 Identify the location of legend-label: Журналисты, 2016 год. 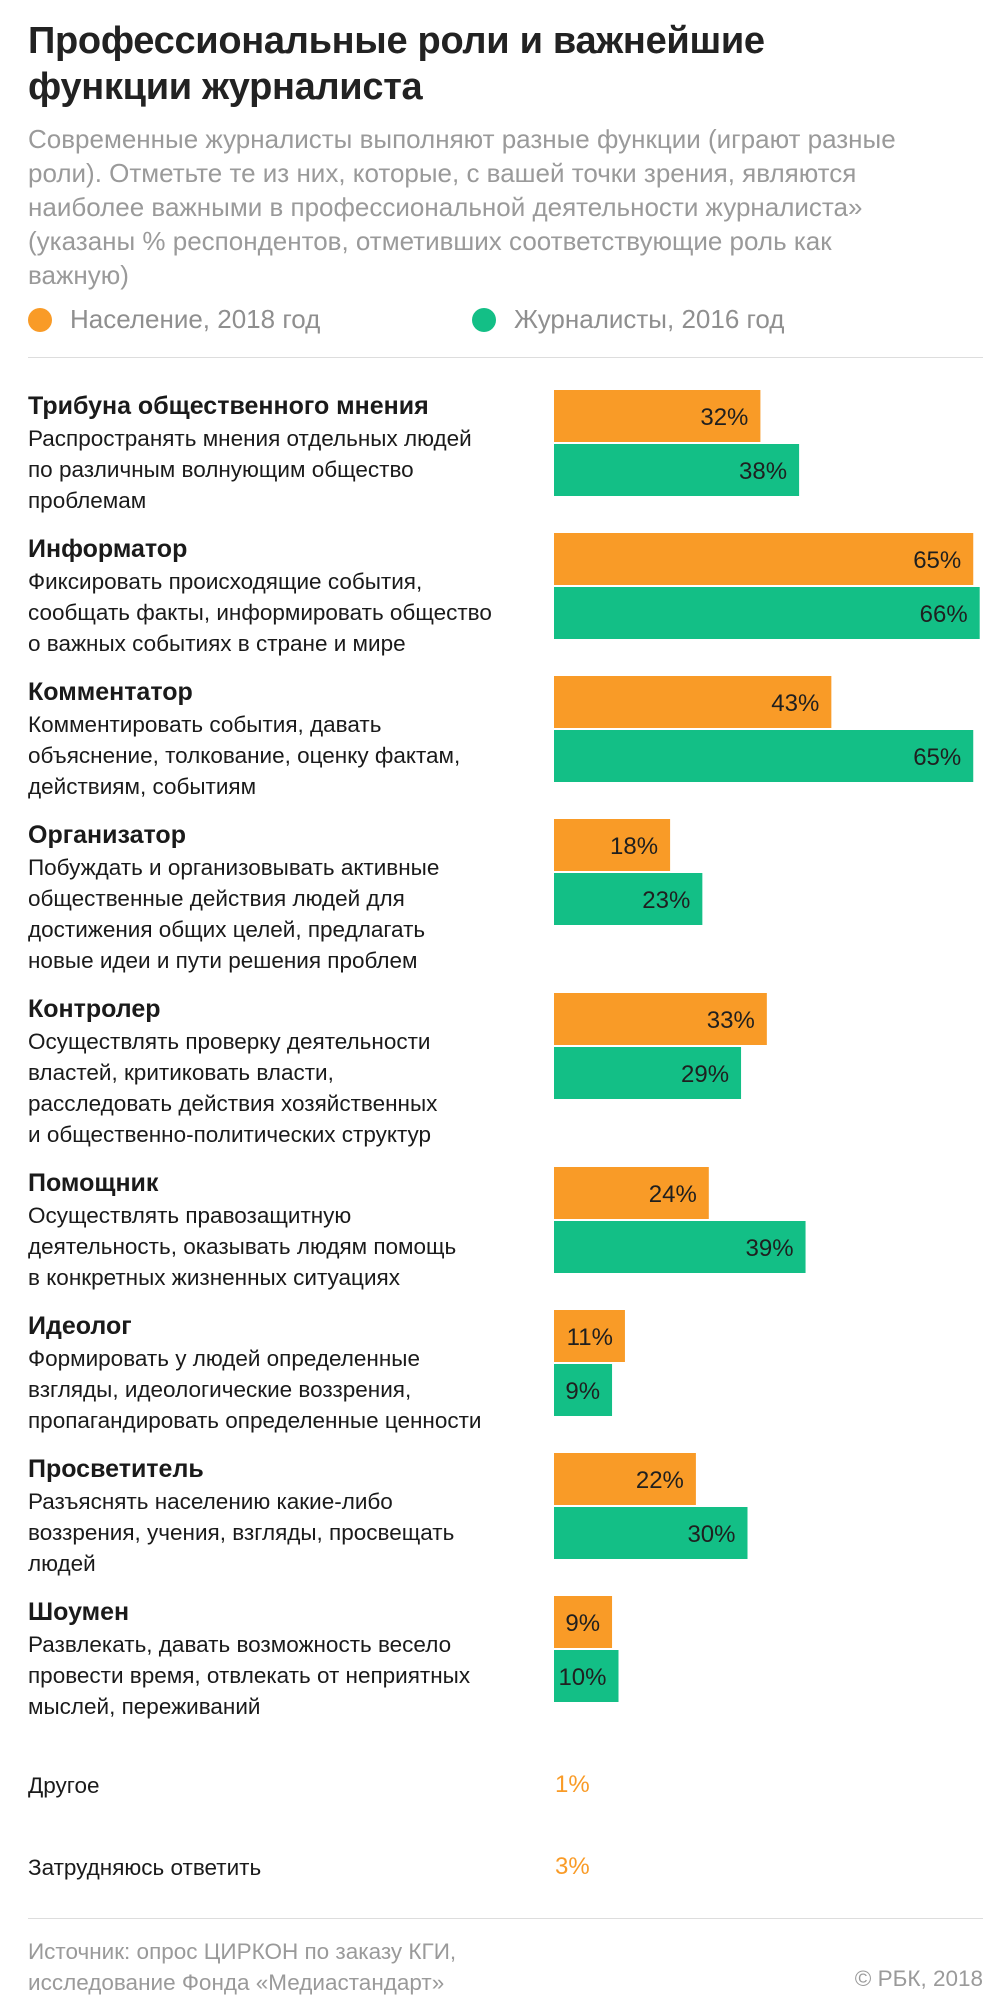
(649, 319).